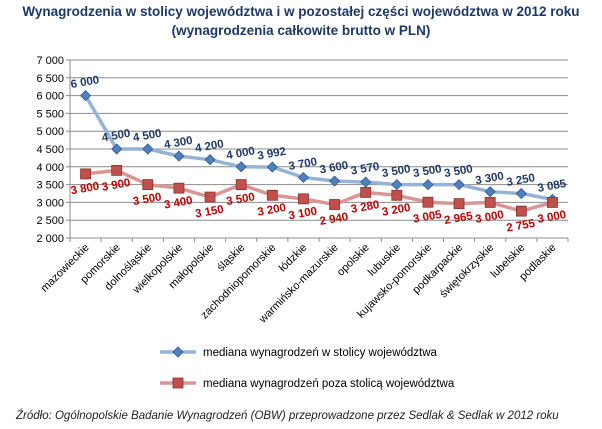  I want to click on data-label: 3 005, so click(427, 217).